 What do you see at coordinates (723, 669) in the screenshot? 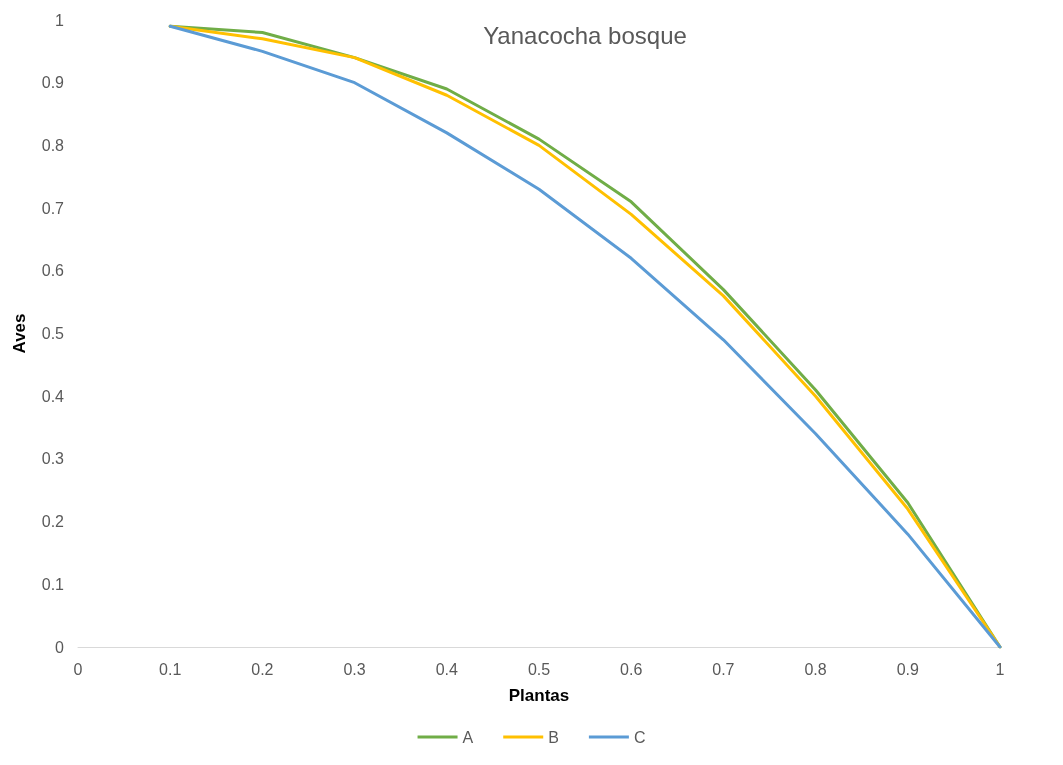
I see `x-tick-label: 0.7` at bounding box center [723, 669].